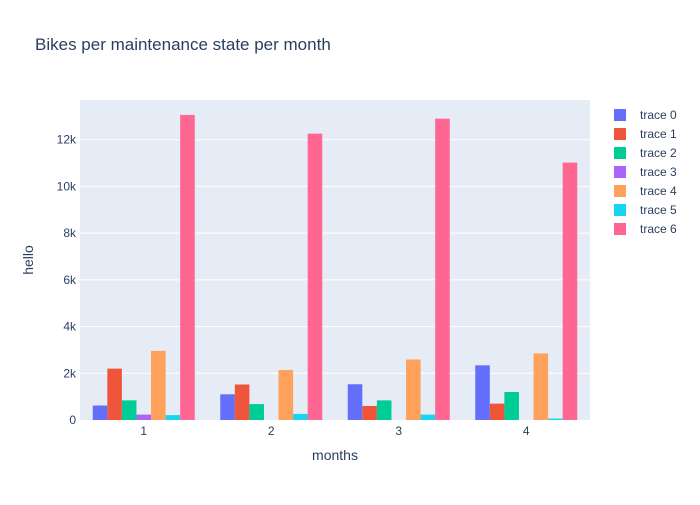 The image size is (700, 505). I want to click on legend-label: trace 0, so click(658, 115).